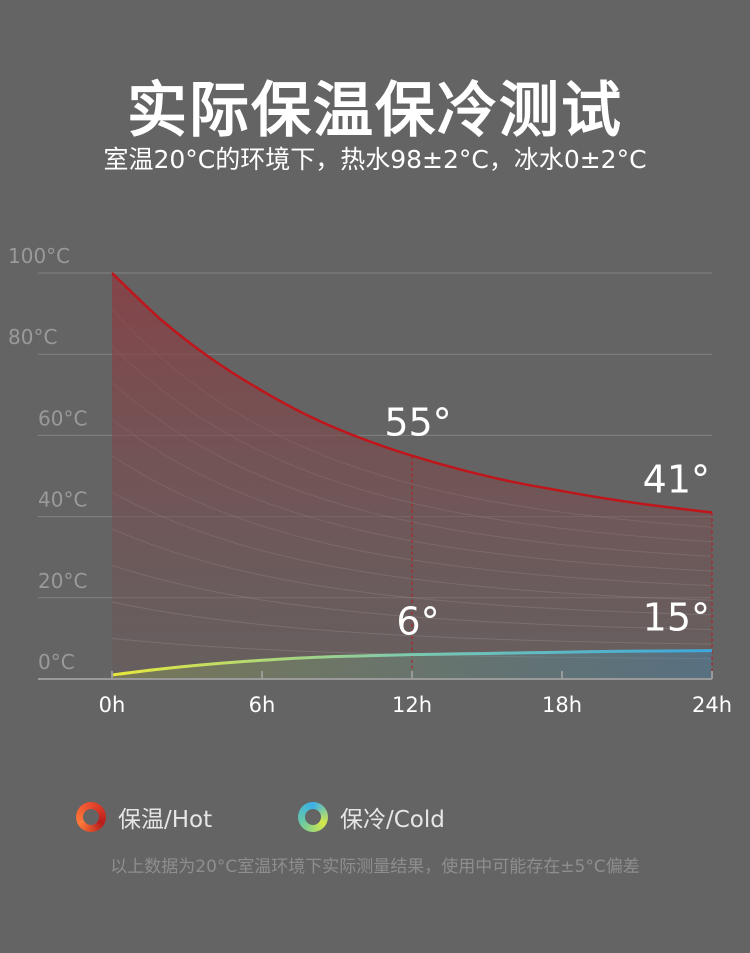 The image size is (750, 953). What do you see at coordinates (62, 581) in the screenshot?
I see `y-tick-label: 20°C` at bounding box center [62, 581].